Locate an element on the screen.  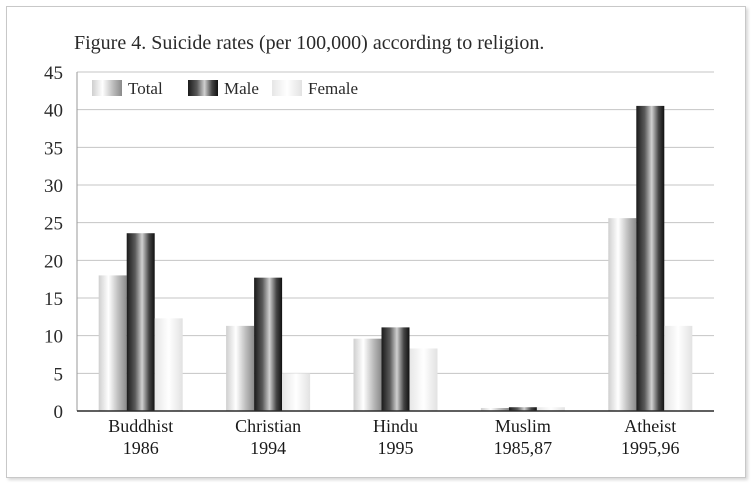
y-tick-label: 20 is located at coordinates (53, 261).